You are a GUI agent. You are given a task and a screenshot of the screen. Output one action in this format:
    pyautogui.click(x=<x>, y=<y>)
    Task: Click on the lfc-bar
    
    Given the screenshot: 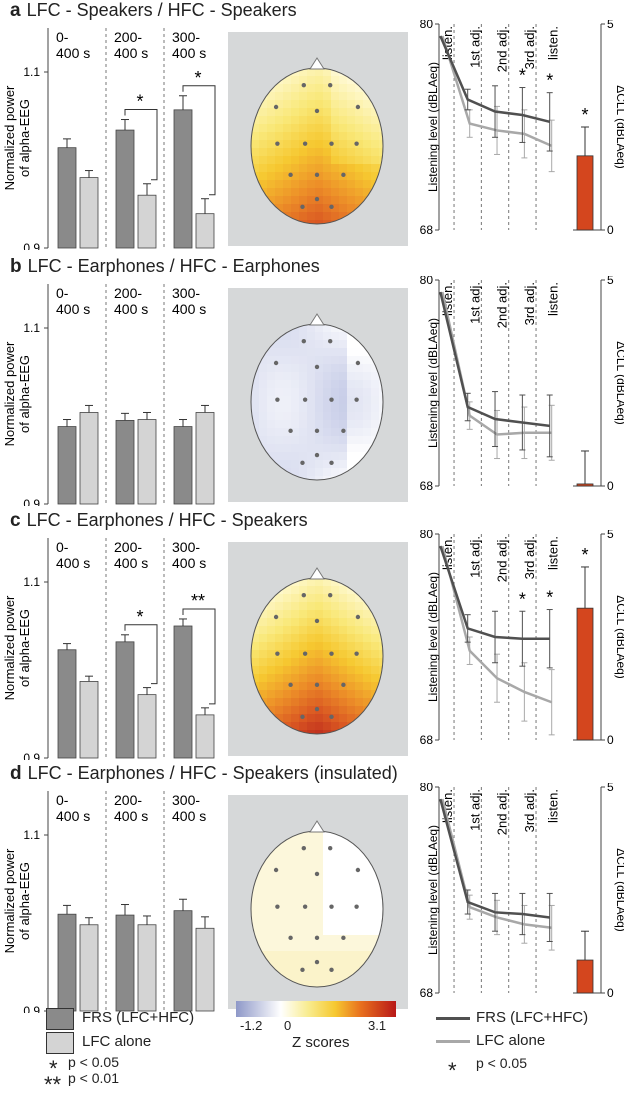 What is the action you would take?
    pyautogui.click(x=147, y=968)
    